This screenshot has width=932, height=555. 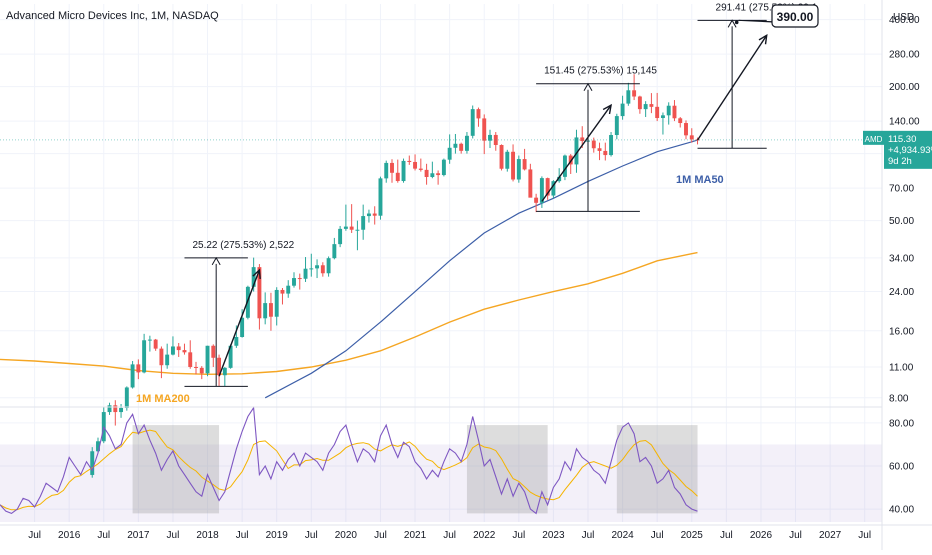 What do you see at coordinates (899, 398) in the screenshot?
I see `price-tick-label: 8.00` at bounding box center [899, 398].